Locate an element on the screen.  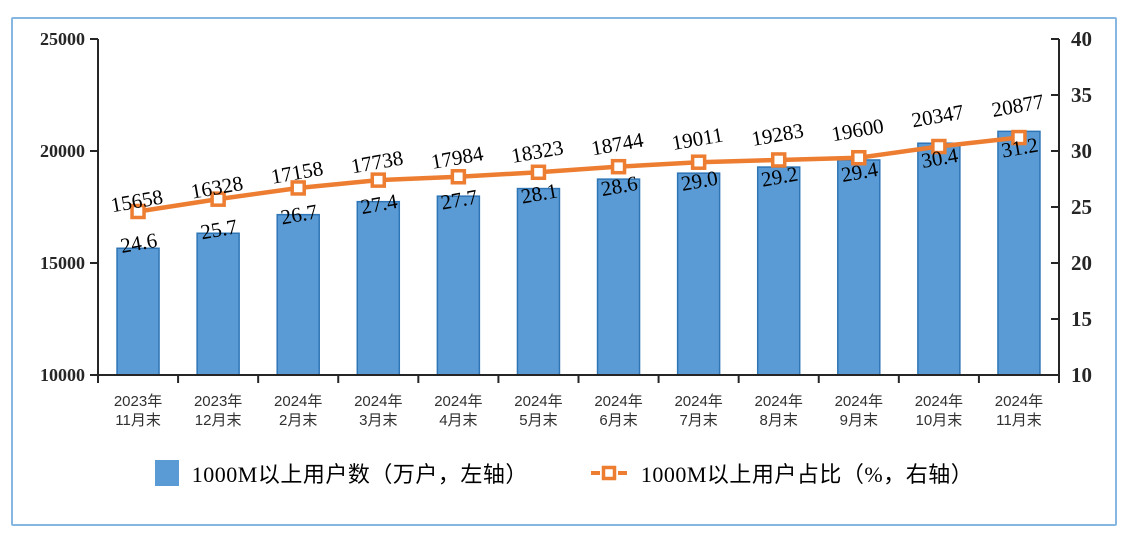
left-axis-tick-label: 25000 is located at coordinates (62, 39).